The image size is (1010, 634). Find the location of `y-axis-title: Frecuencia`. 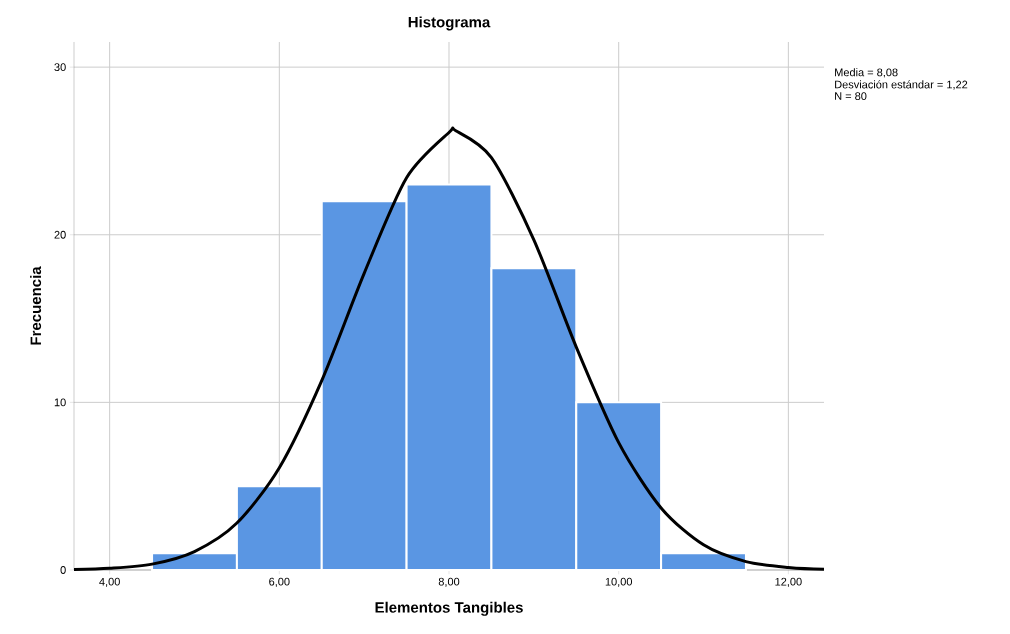

y-axis-title: Frecuencia is located at coordinates (36, 305).